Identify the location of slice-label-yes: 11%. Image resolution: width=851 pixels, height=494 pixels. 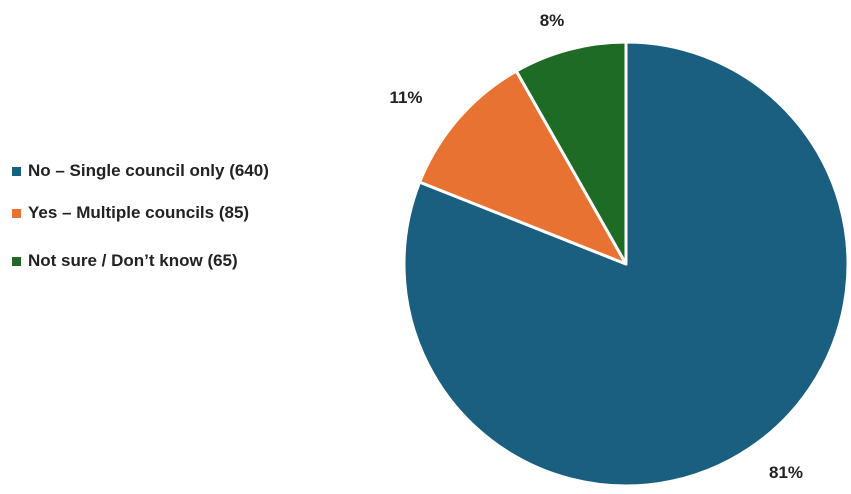
(405, 97).